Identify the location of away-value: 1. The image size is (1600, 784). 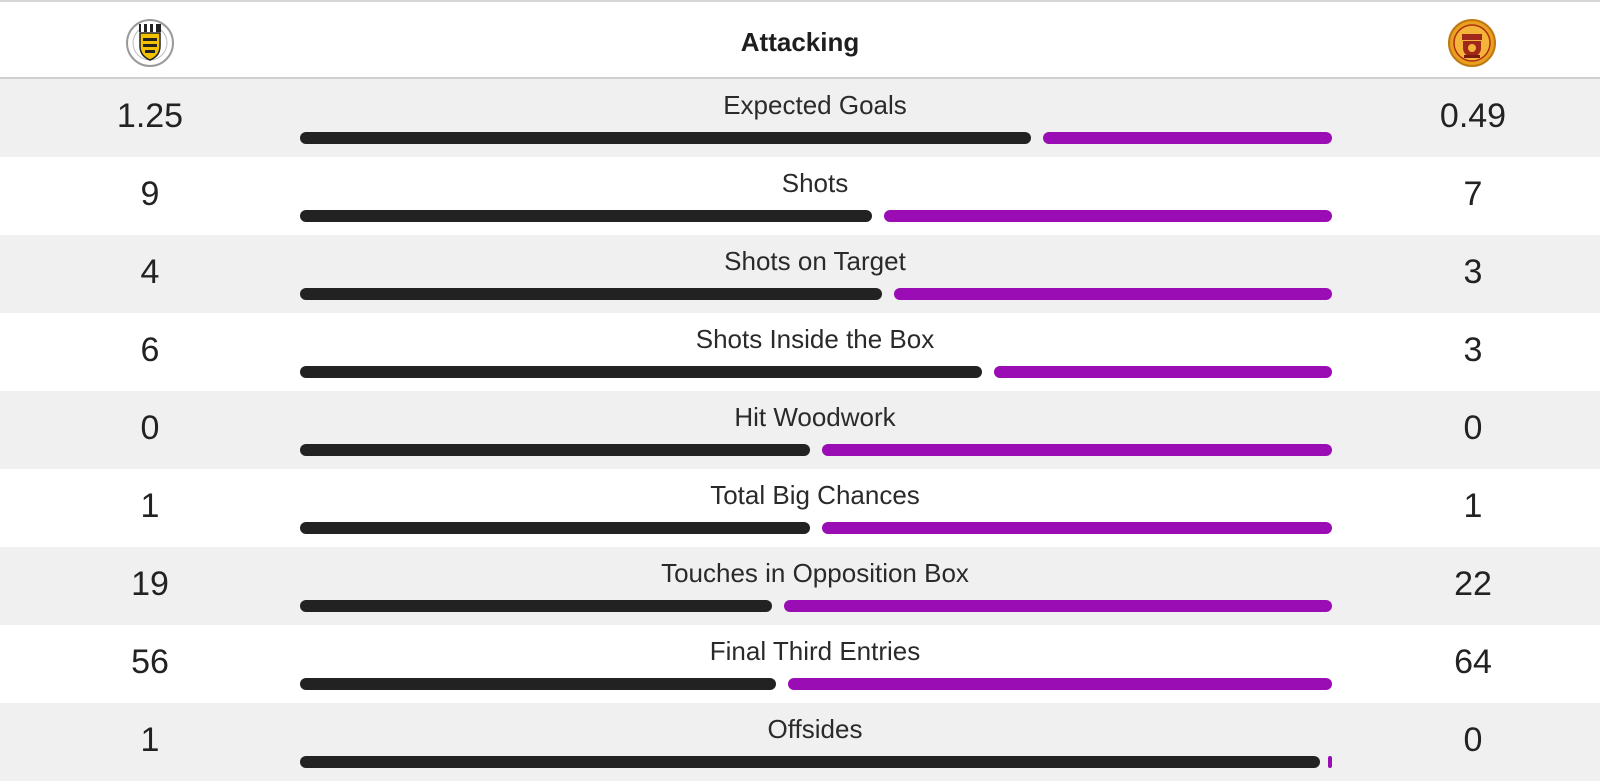
(1473, 506).